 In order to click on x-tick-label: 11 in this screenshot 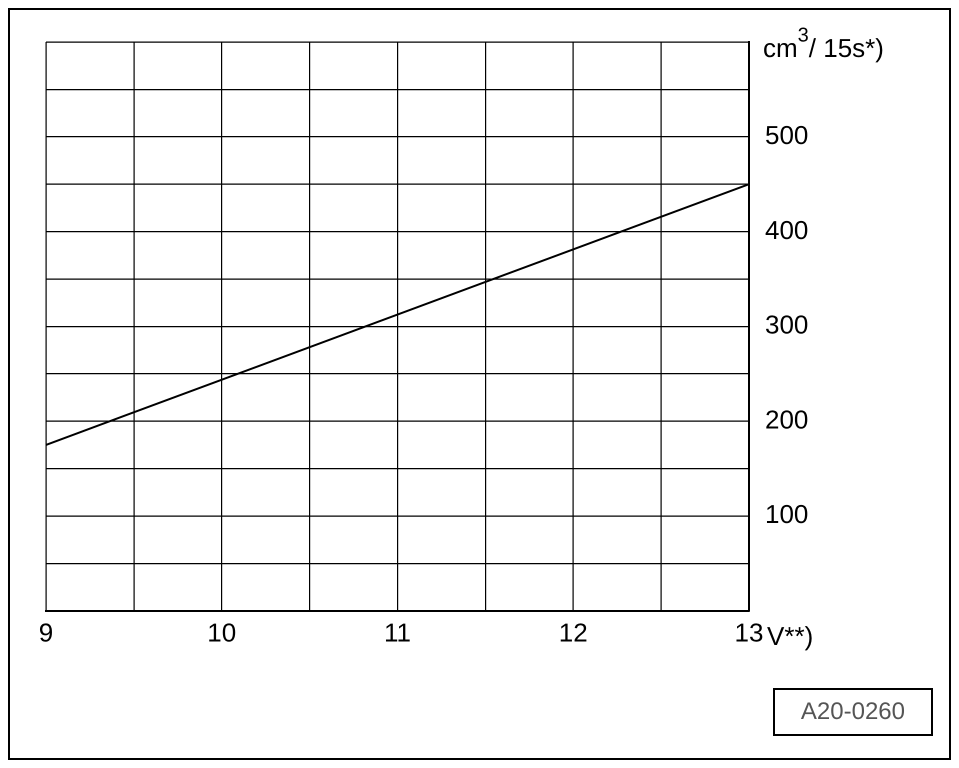, I will do `click(397, 633)`.